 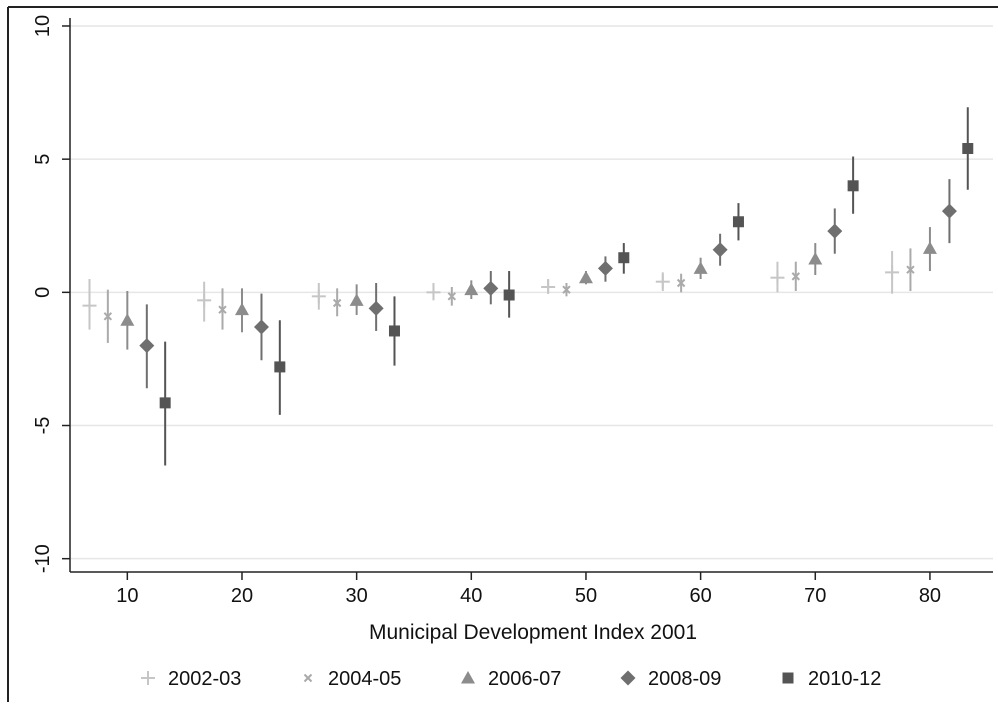 I want to click on y-tick-label: 10, so click(x=43, y=26).